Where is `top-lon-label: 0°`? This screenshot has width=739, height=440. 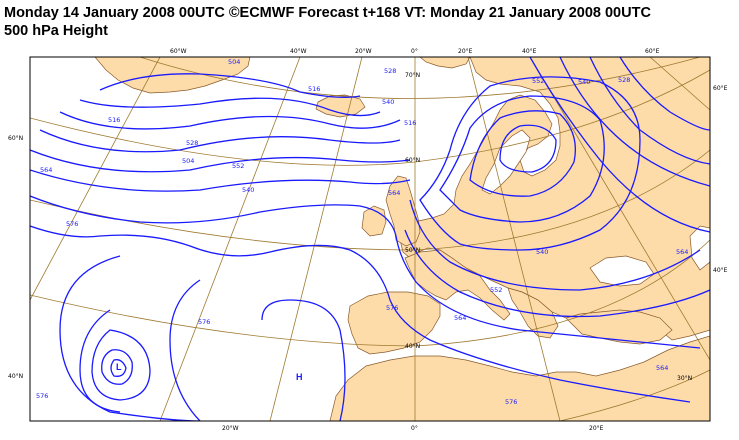
top-lon-label: 0° is located at coordinates (414, 51).